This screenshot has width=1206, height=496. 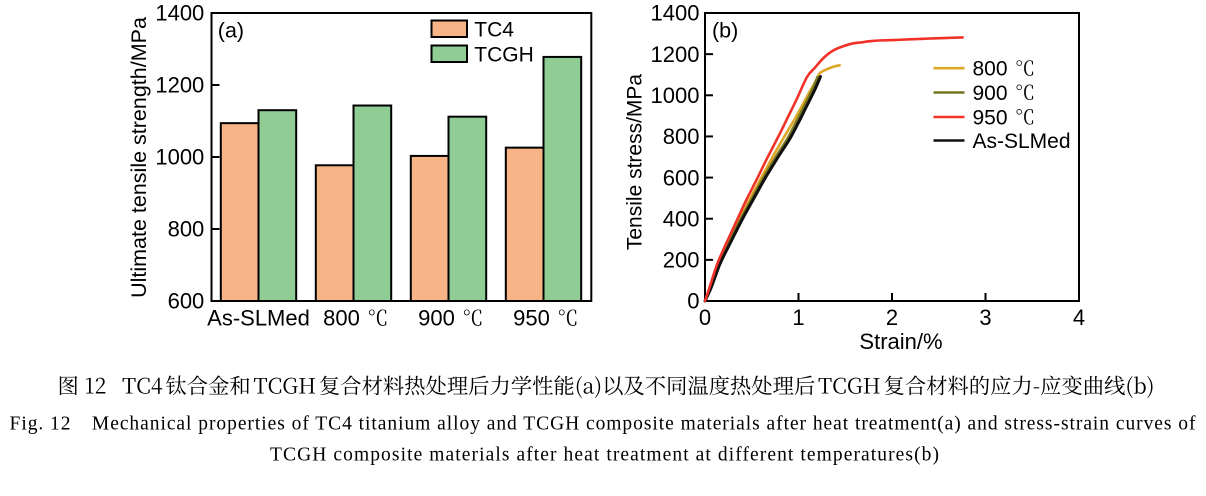 What do you see at coordinates (892, 317) in the screenshot?
I see `svg-text: 2` at bounding box center [892, 317].